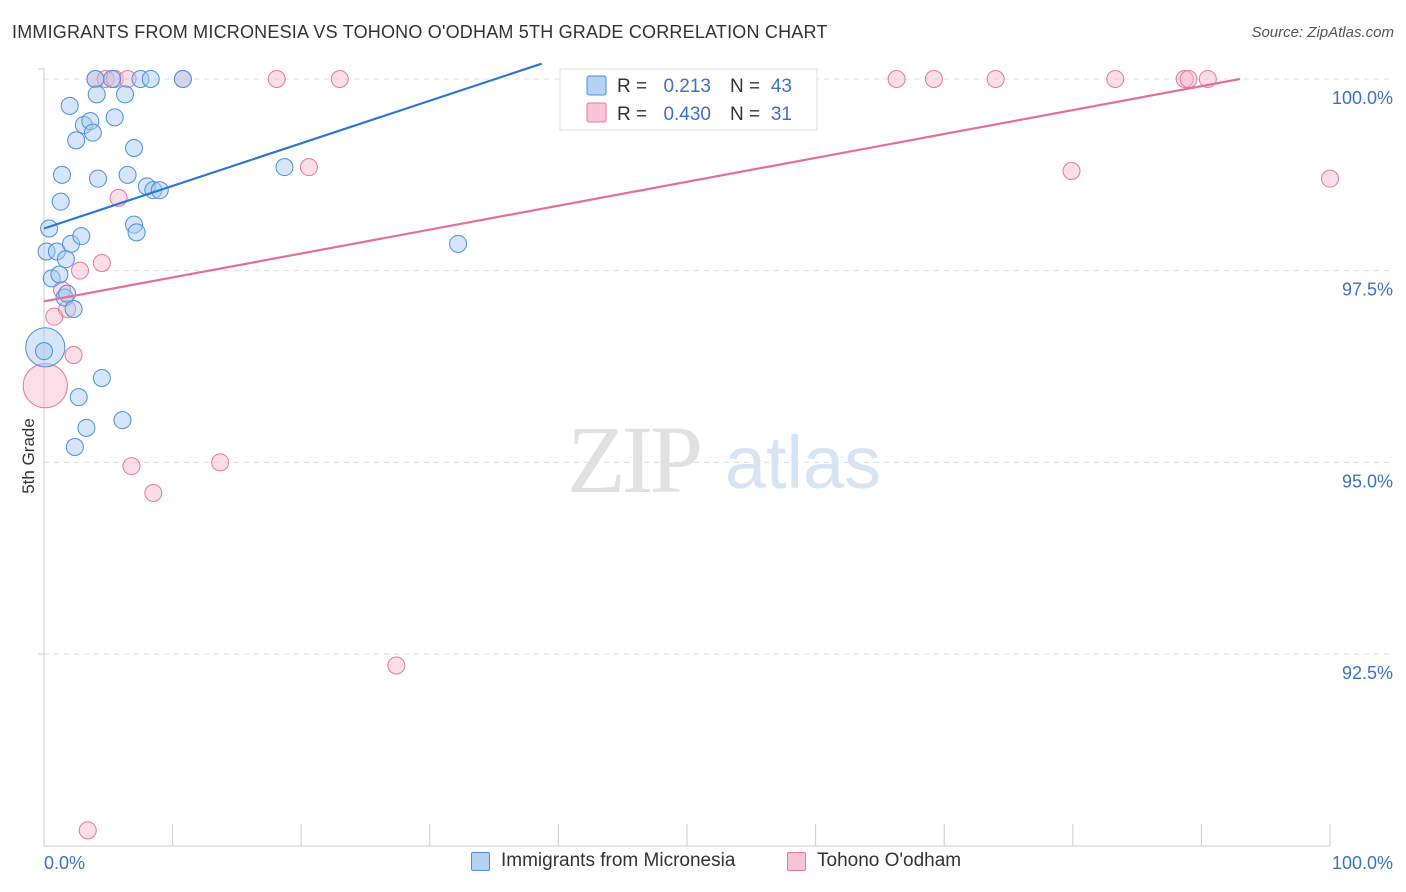  Describe the element at coordinates (745, 114) in the screenshot. I see `legend-pink-n-label: N =` at that location.